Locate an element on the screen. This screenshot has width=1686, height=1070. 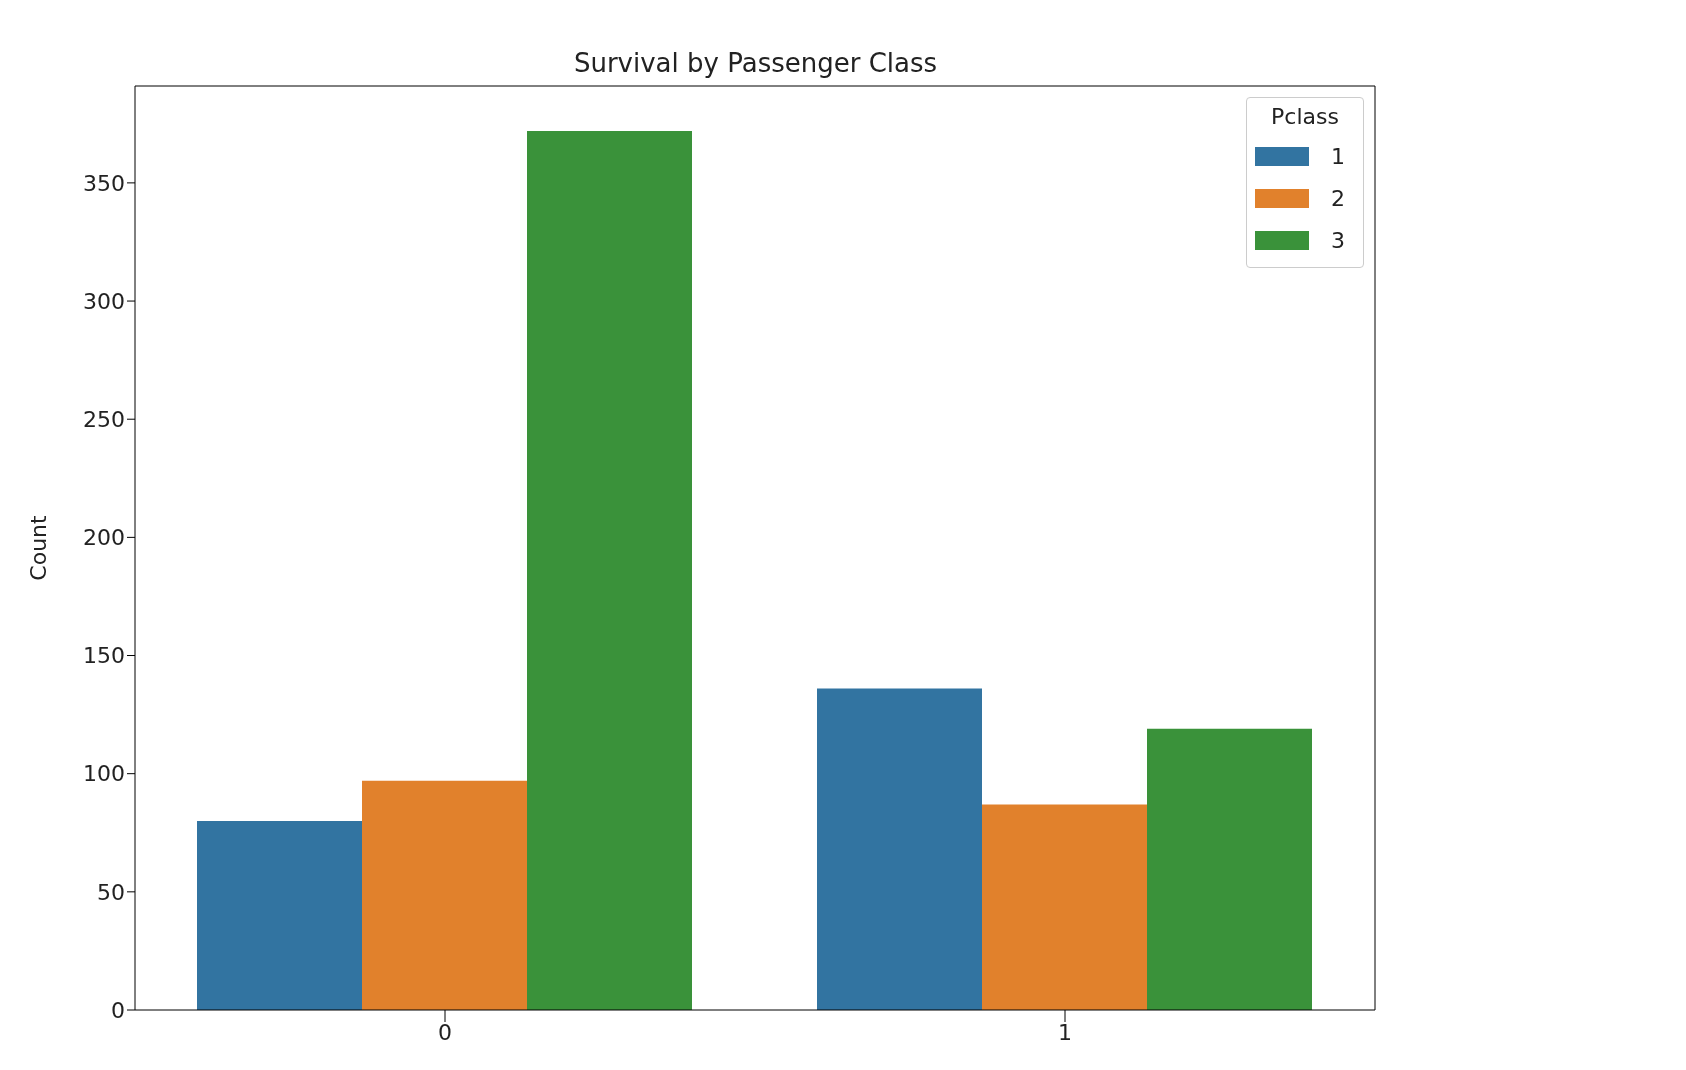
y-tick-label: 100 is located at coordinates (104, 774).